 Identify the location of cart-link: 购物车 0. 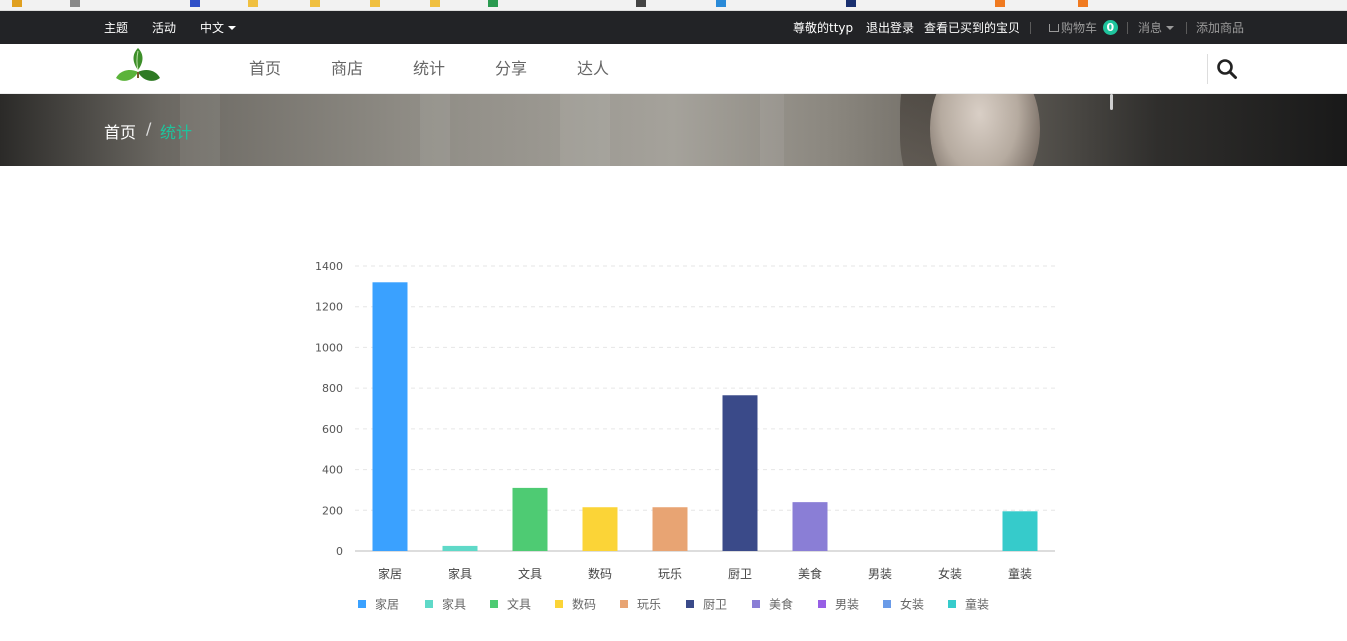
(1083, 27).